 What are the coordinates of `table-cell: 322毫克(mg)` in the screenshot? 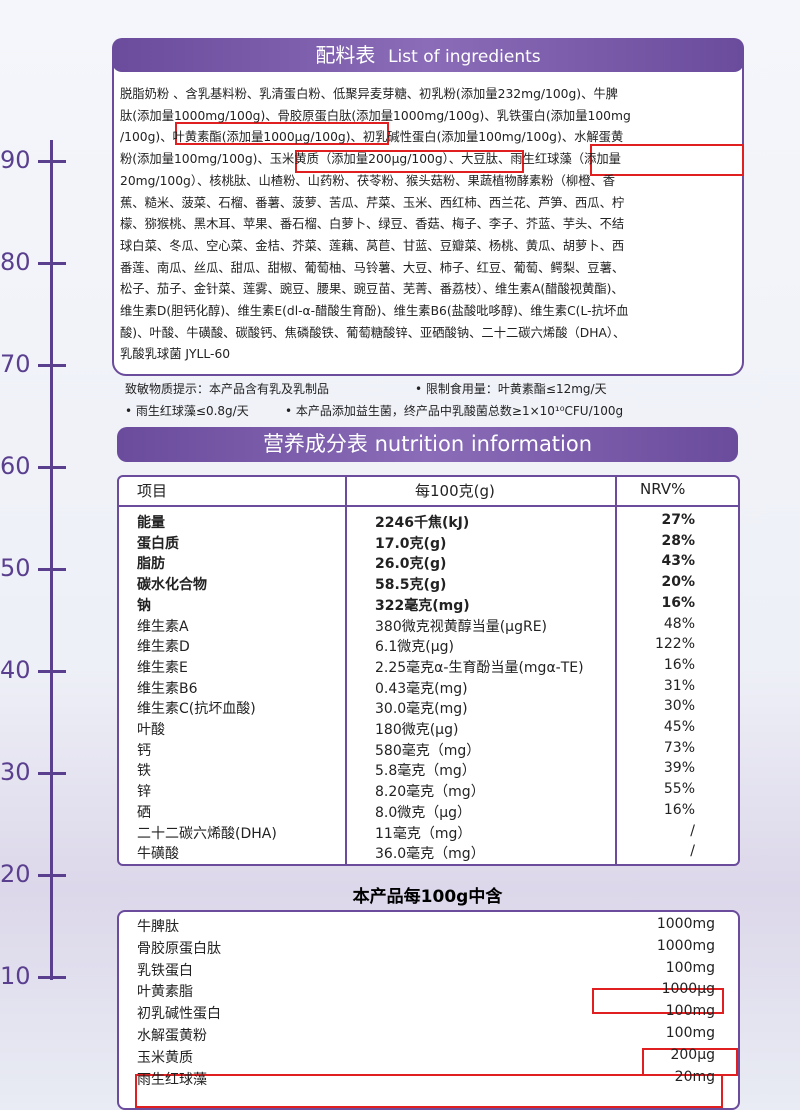 It's located at (422, 605).